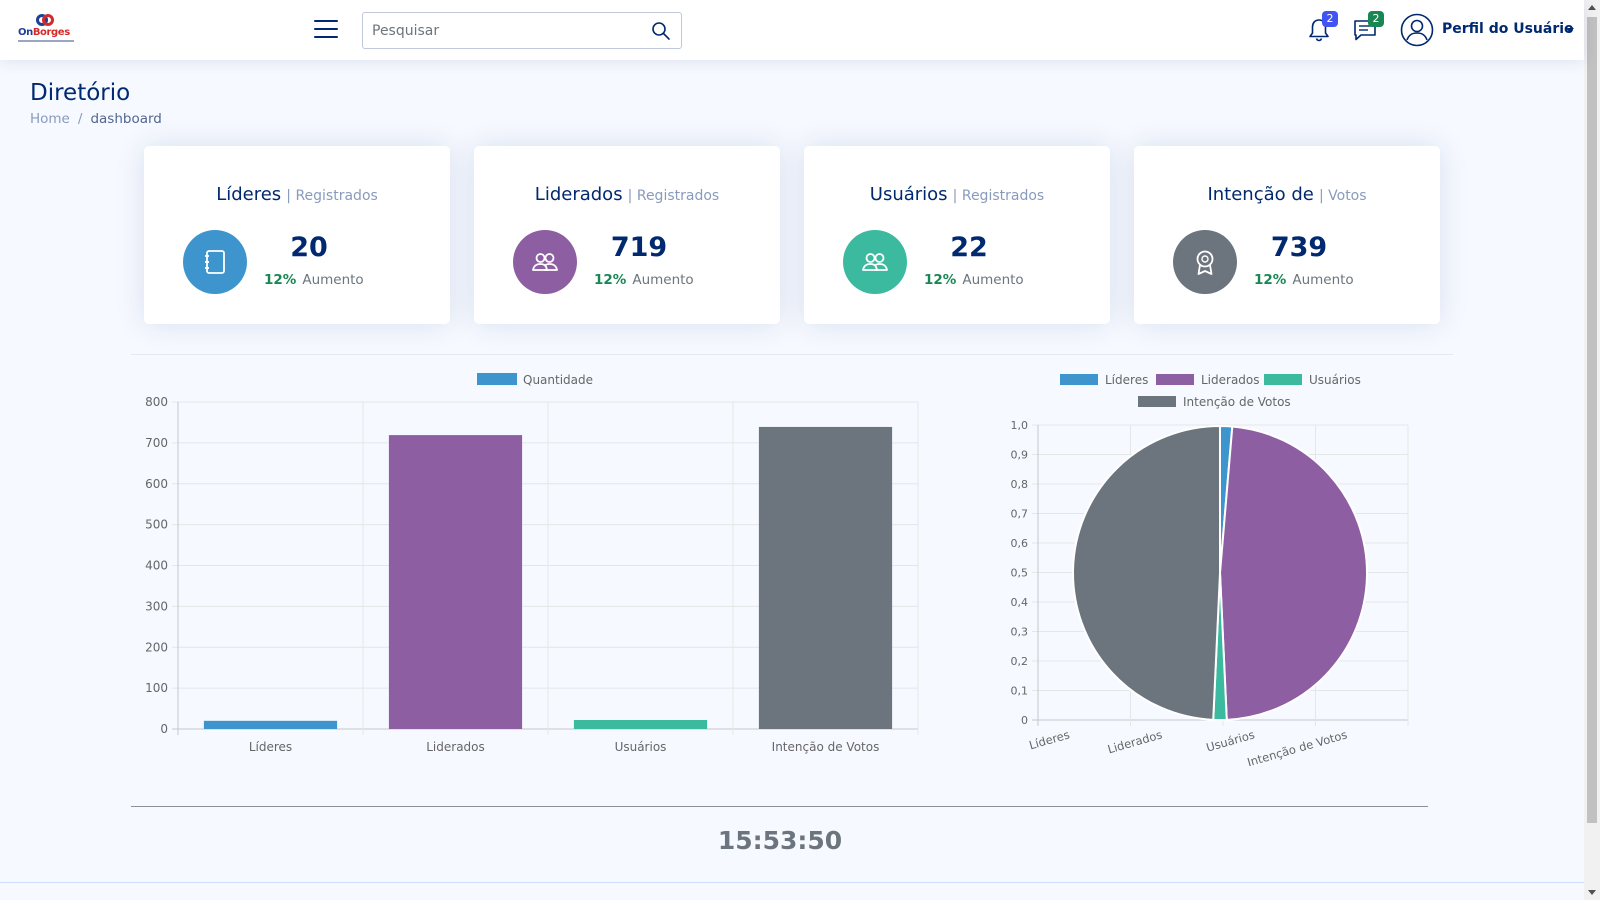  Describe the element at coordinates (45, 21) in the screenshot. I see `logo-rings-icon` at that location.